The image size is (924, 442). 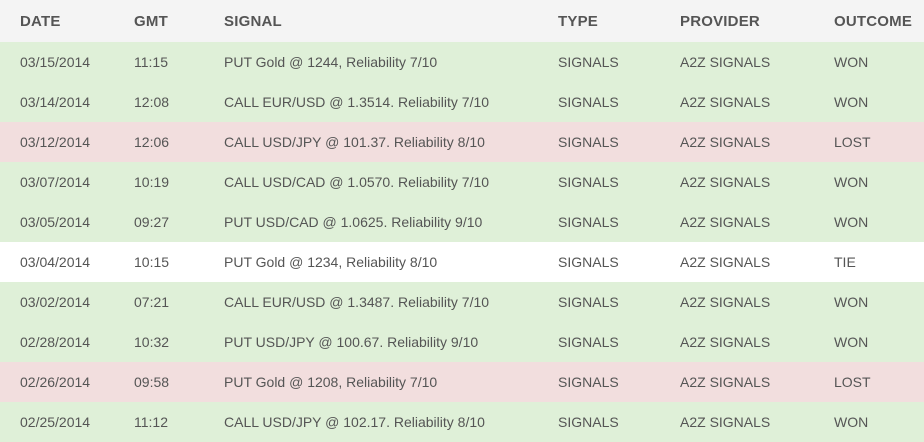 What do you see at coordinates (253, 21) in the screenshot?
I see `header-signal: SIGNAL` at bounding box center [253, 21].